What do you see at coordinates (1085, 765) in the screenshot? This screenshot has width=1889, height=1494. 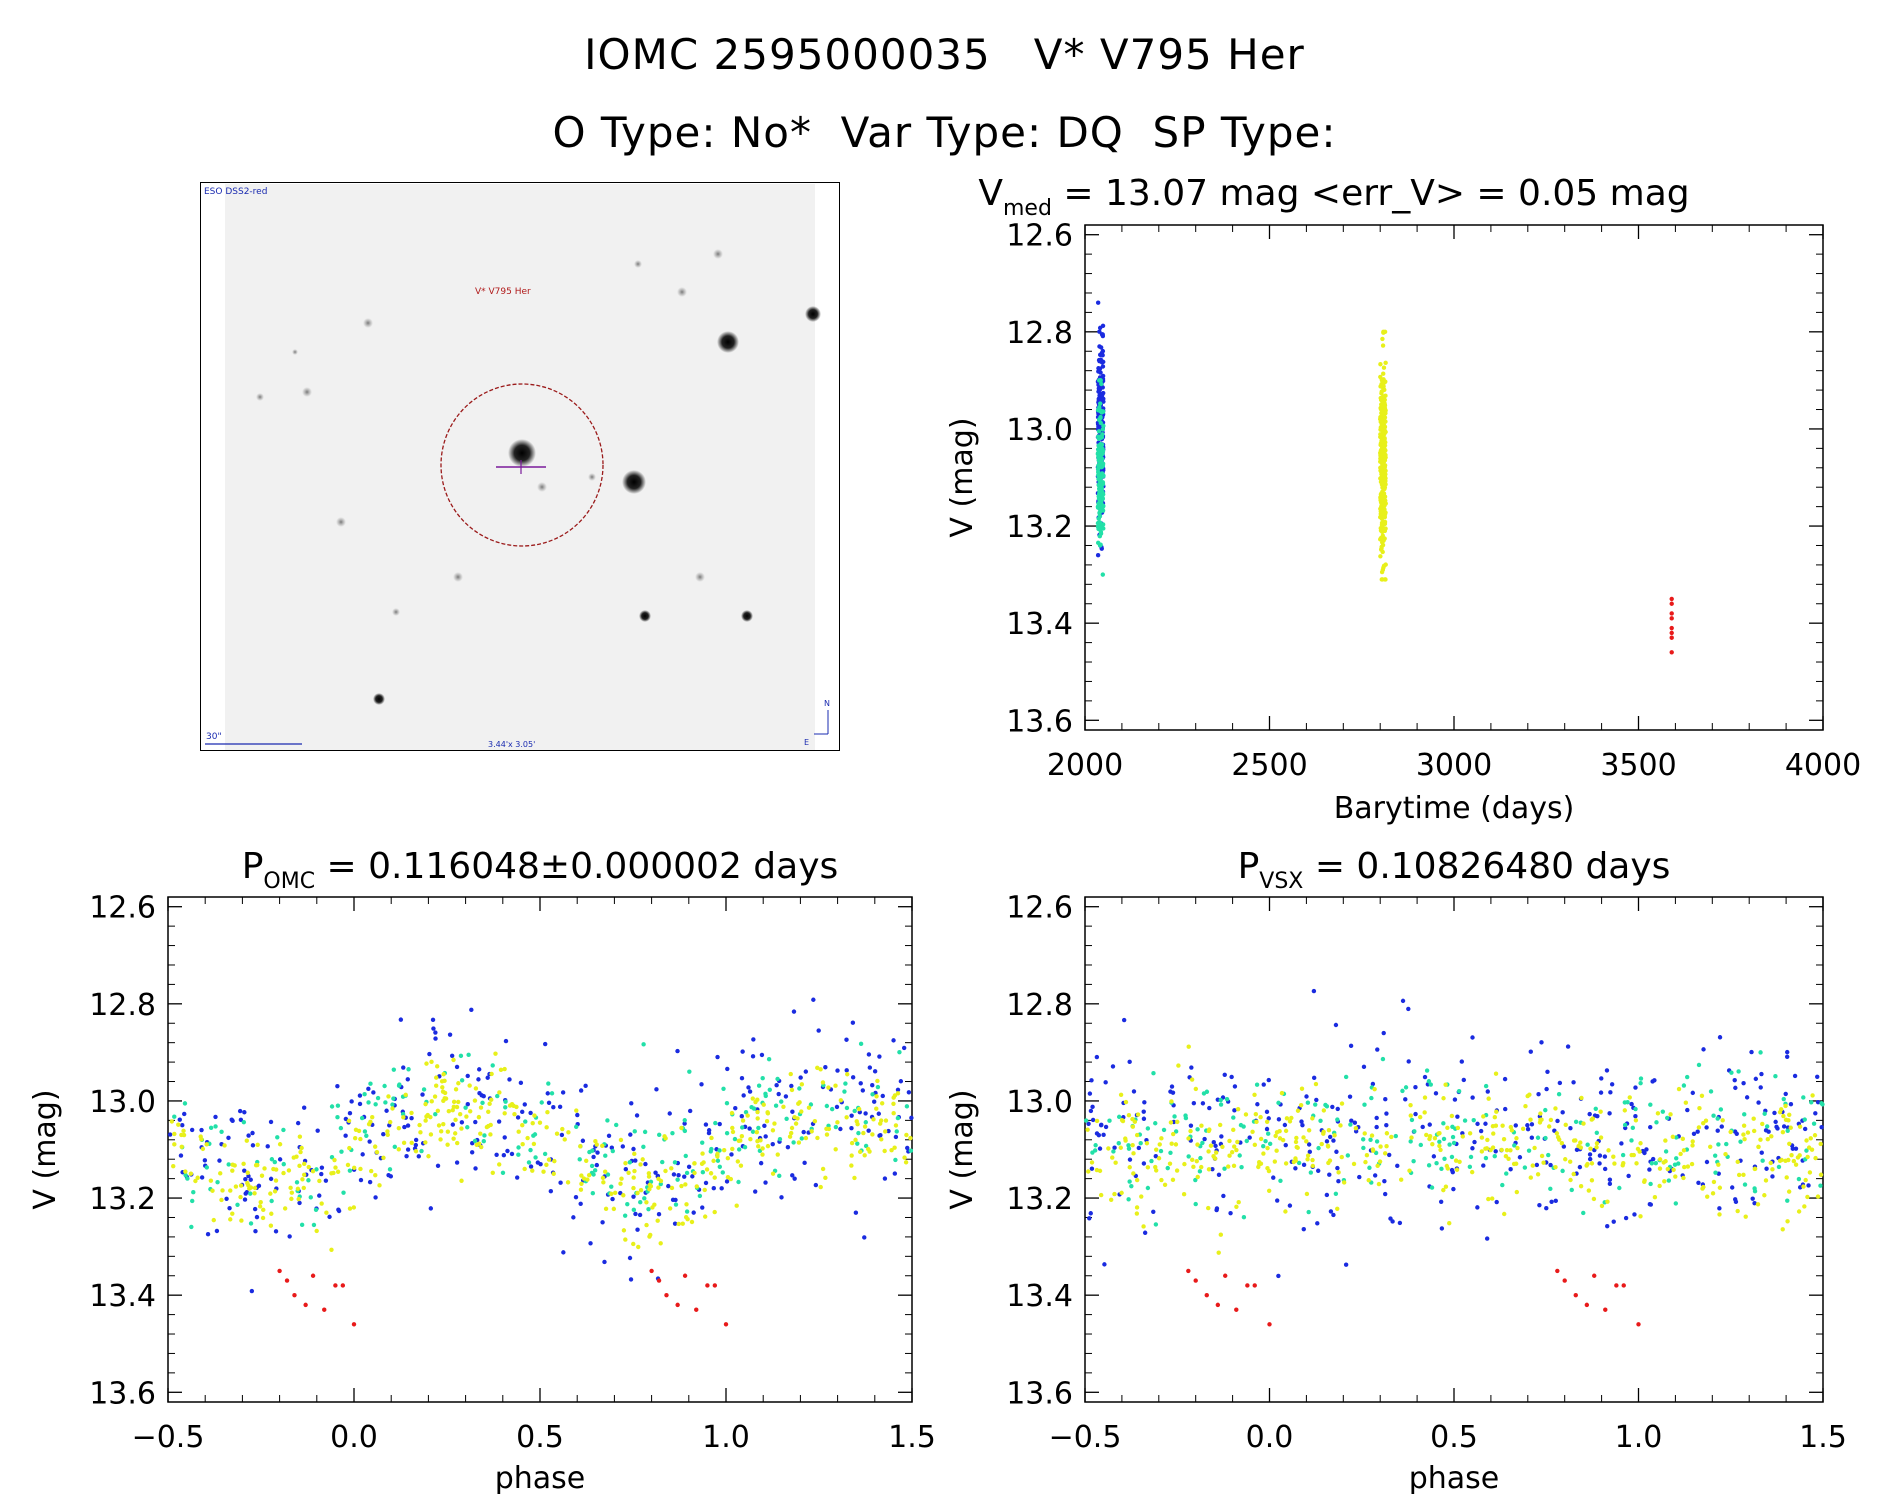 I see `x-tick-label: 2000` at bounding box center [1085, 765].